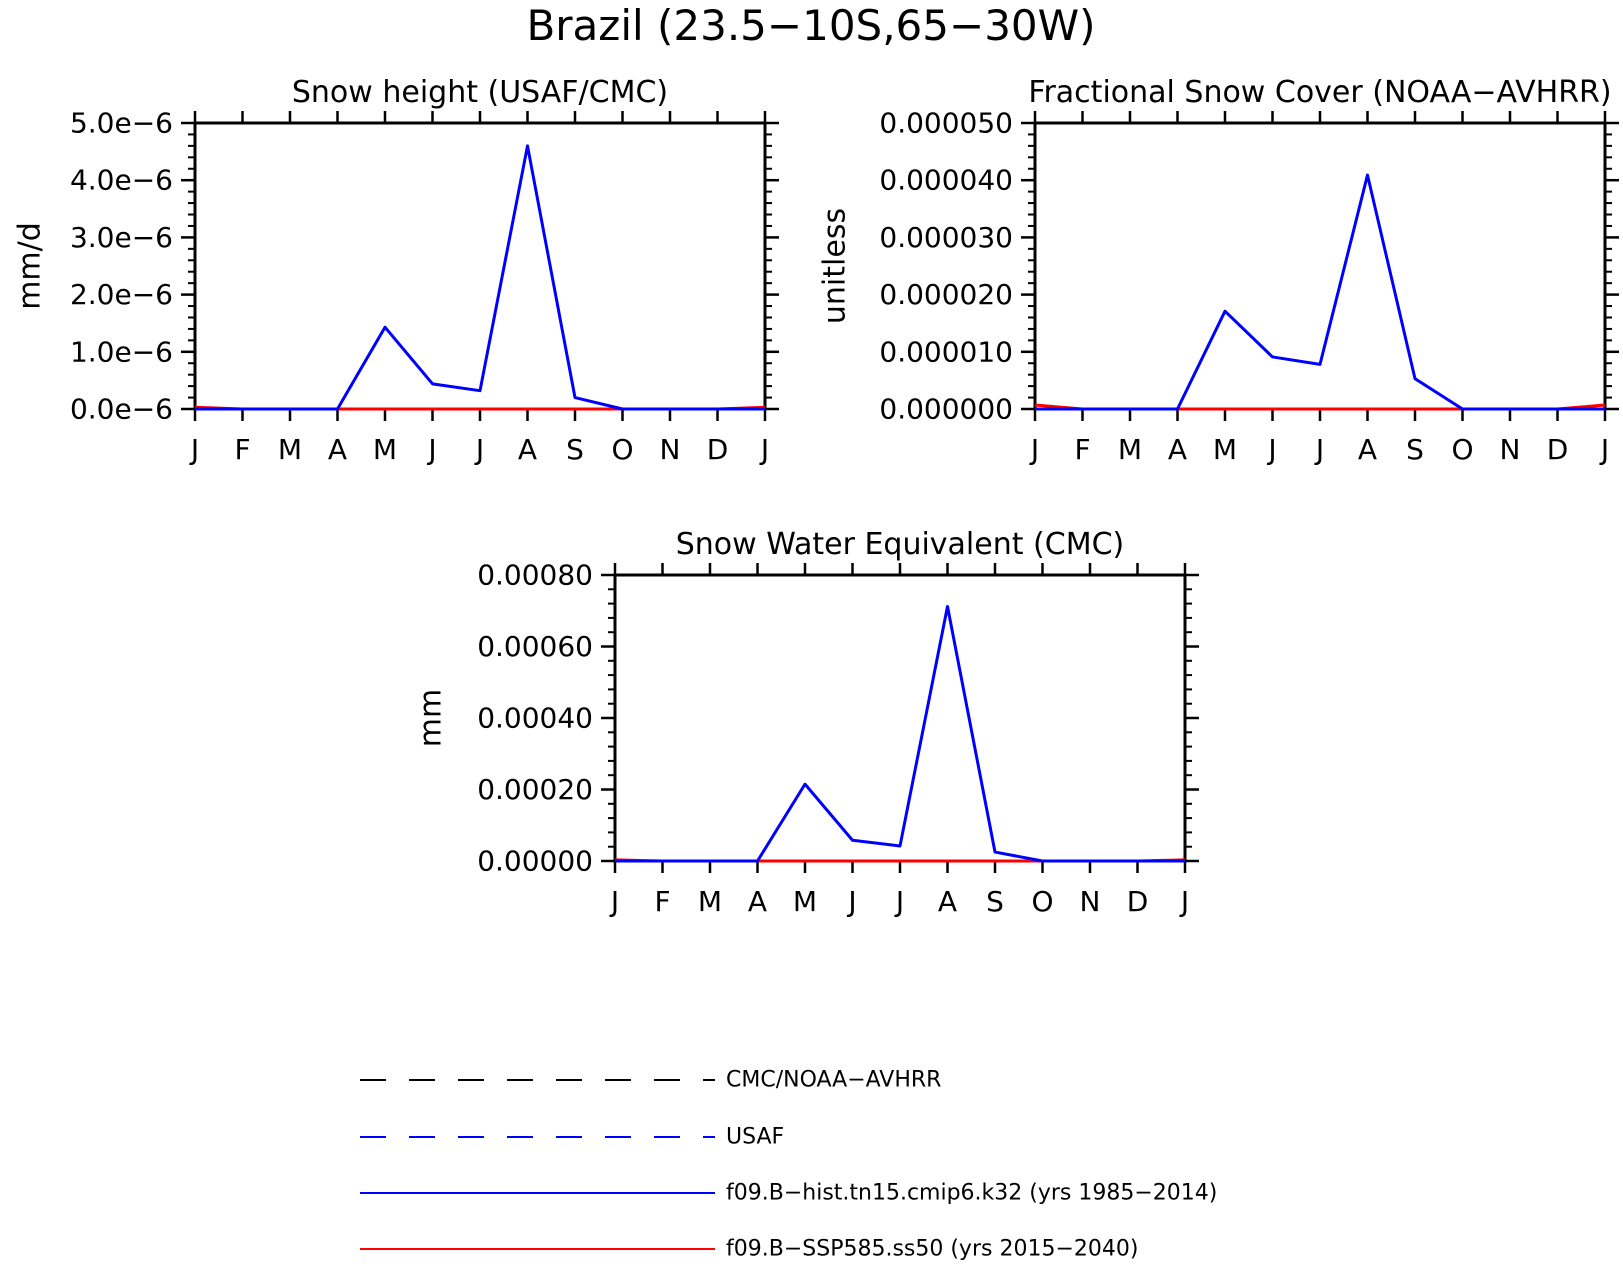 This screenshot has height=1264, width=1623. Describe the element at coordinates (835, 266) in the screenshot. I see `y-axis-label: unitless` at that location.